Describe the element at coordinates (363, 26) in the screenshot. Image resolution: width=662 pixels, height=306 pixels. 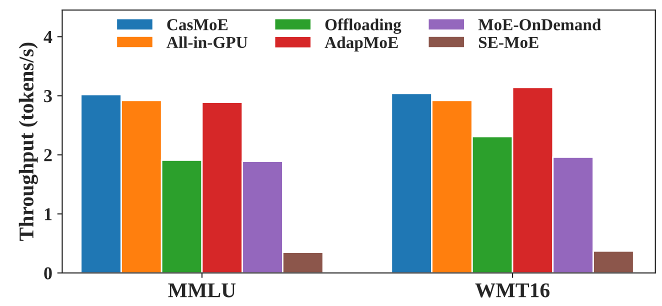
I see `legend-label: Offloading` at that location.